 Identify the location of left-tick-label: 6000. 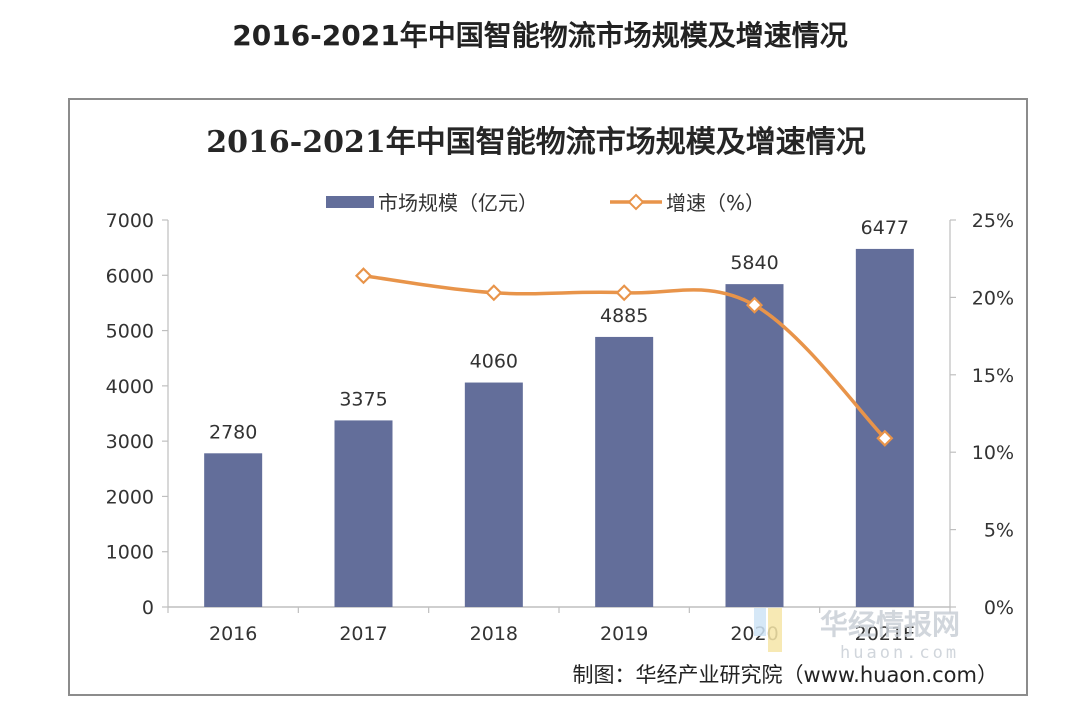
(130, 276).